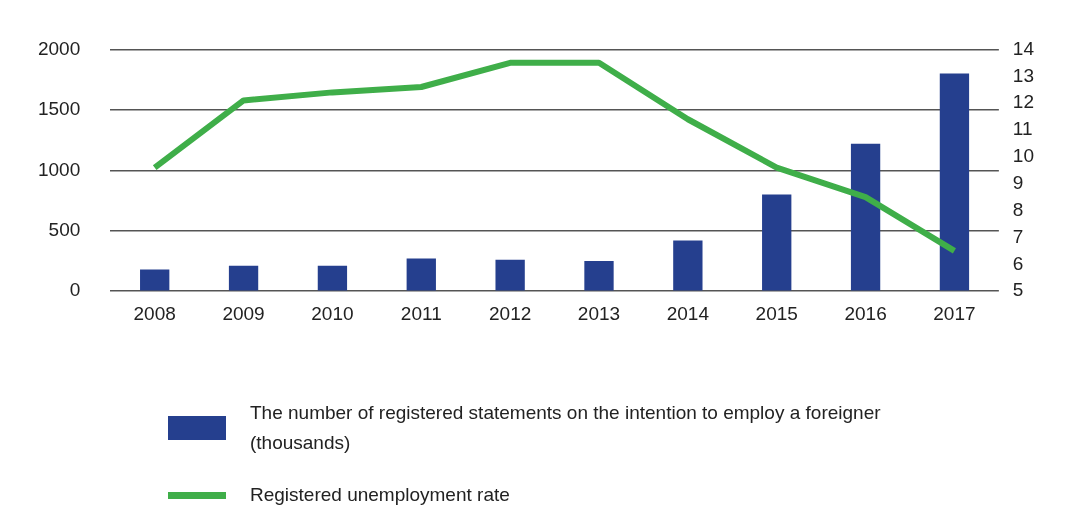 This screenshot has width=1066, height=518. Describe the element at coordinates (243, 313) in the screenshot. I see `x-tick-label: 2009` at that location.